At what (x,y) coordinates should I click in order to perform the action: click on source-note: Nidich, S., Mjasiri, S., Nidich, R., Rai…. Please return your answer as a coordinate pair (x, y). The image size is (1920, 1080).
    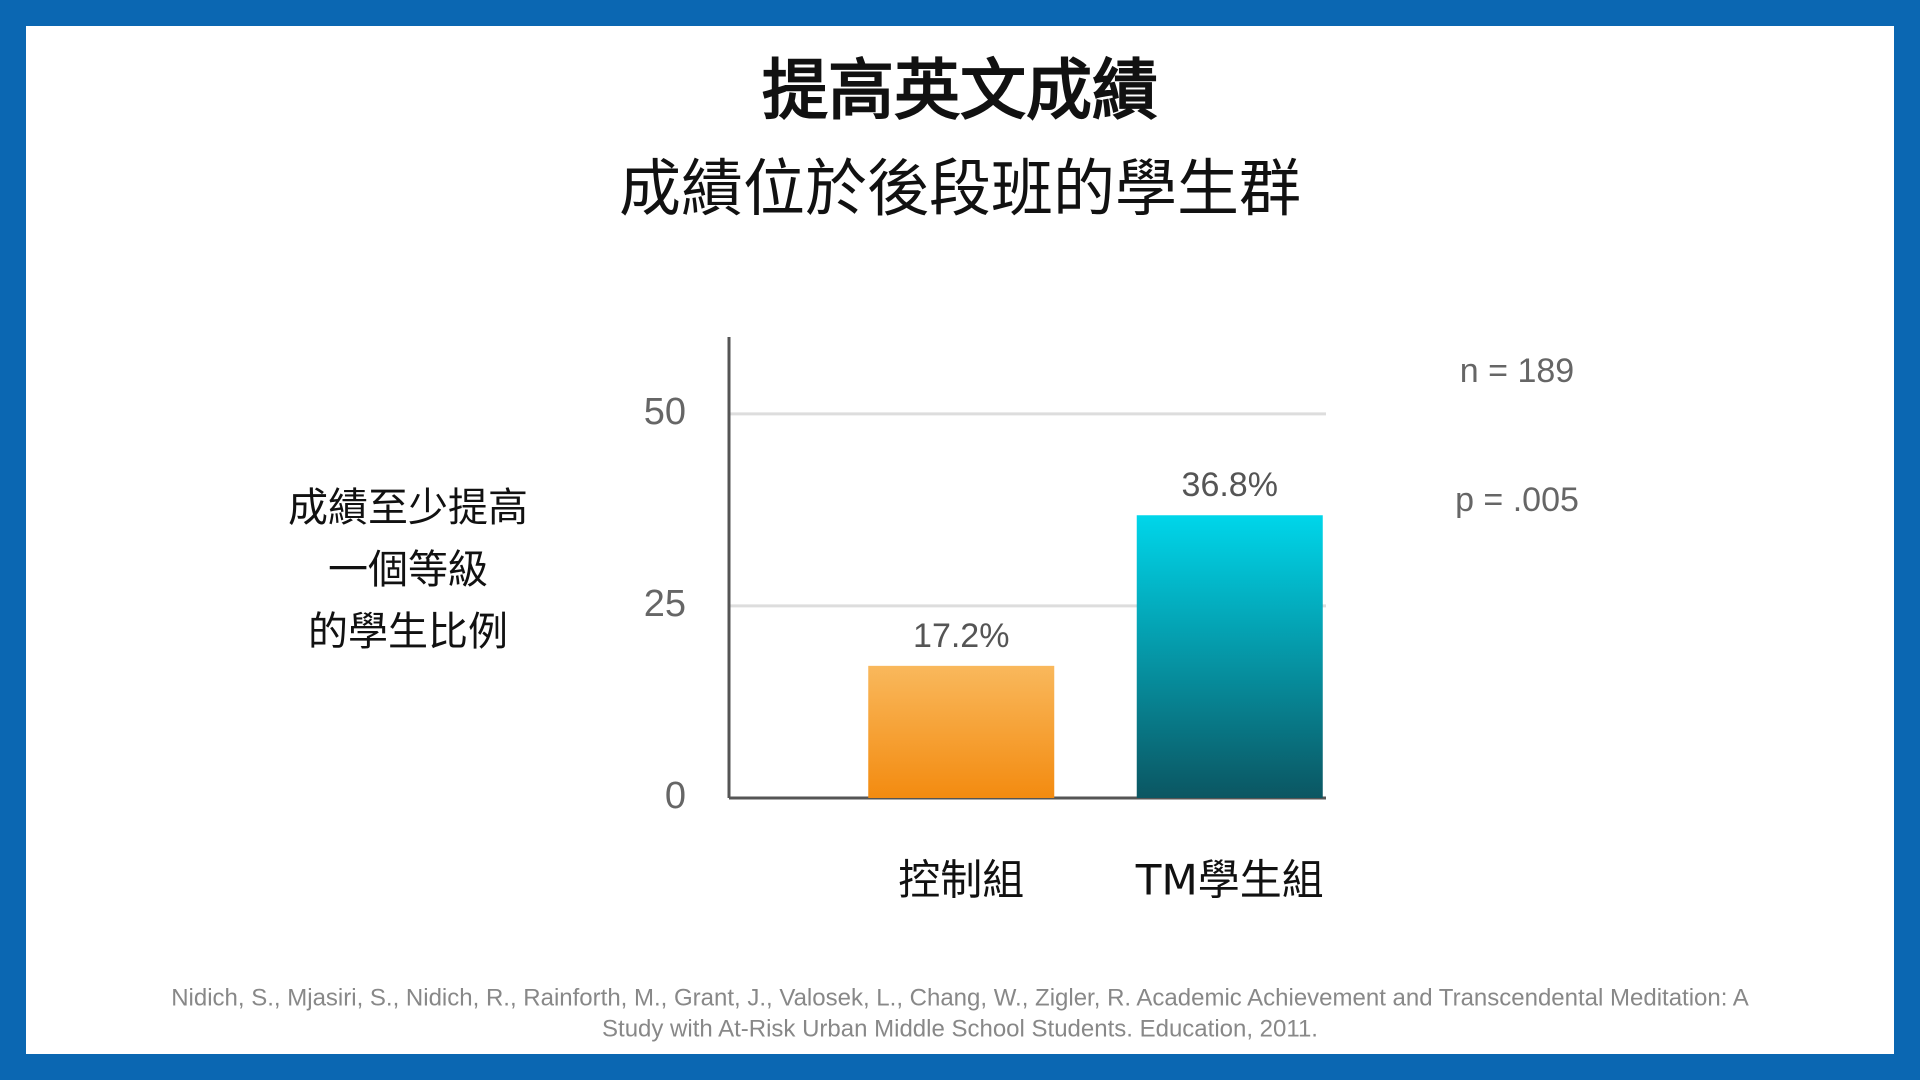
    Looking at the image, I should click on (960, 997).